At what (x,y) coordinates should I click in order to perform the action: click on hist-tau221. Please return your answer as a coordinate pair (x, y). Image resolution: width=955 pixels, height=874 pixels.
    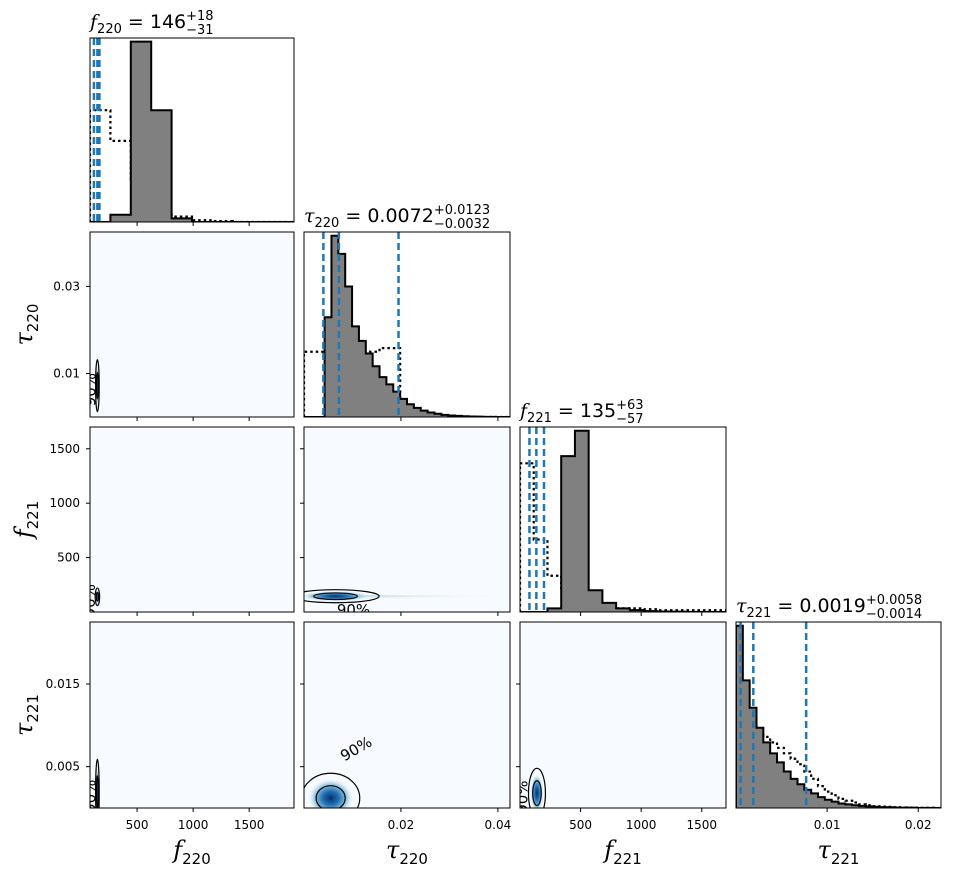
    Looking at the image, I should click on (838, 715).